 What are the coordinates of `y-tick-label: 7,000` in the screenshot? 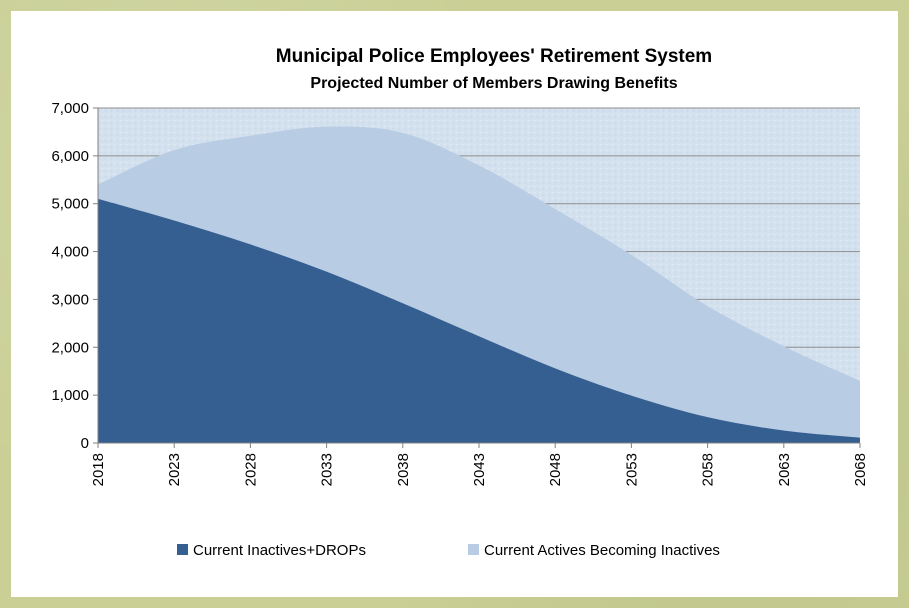 It's located at (70, 108).